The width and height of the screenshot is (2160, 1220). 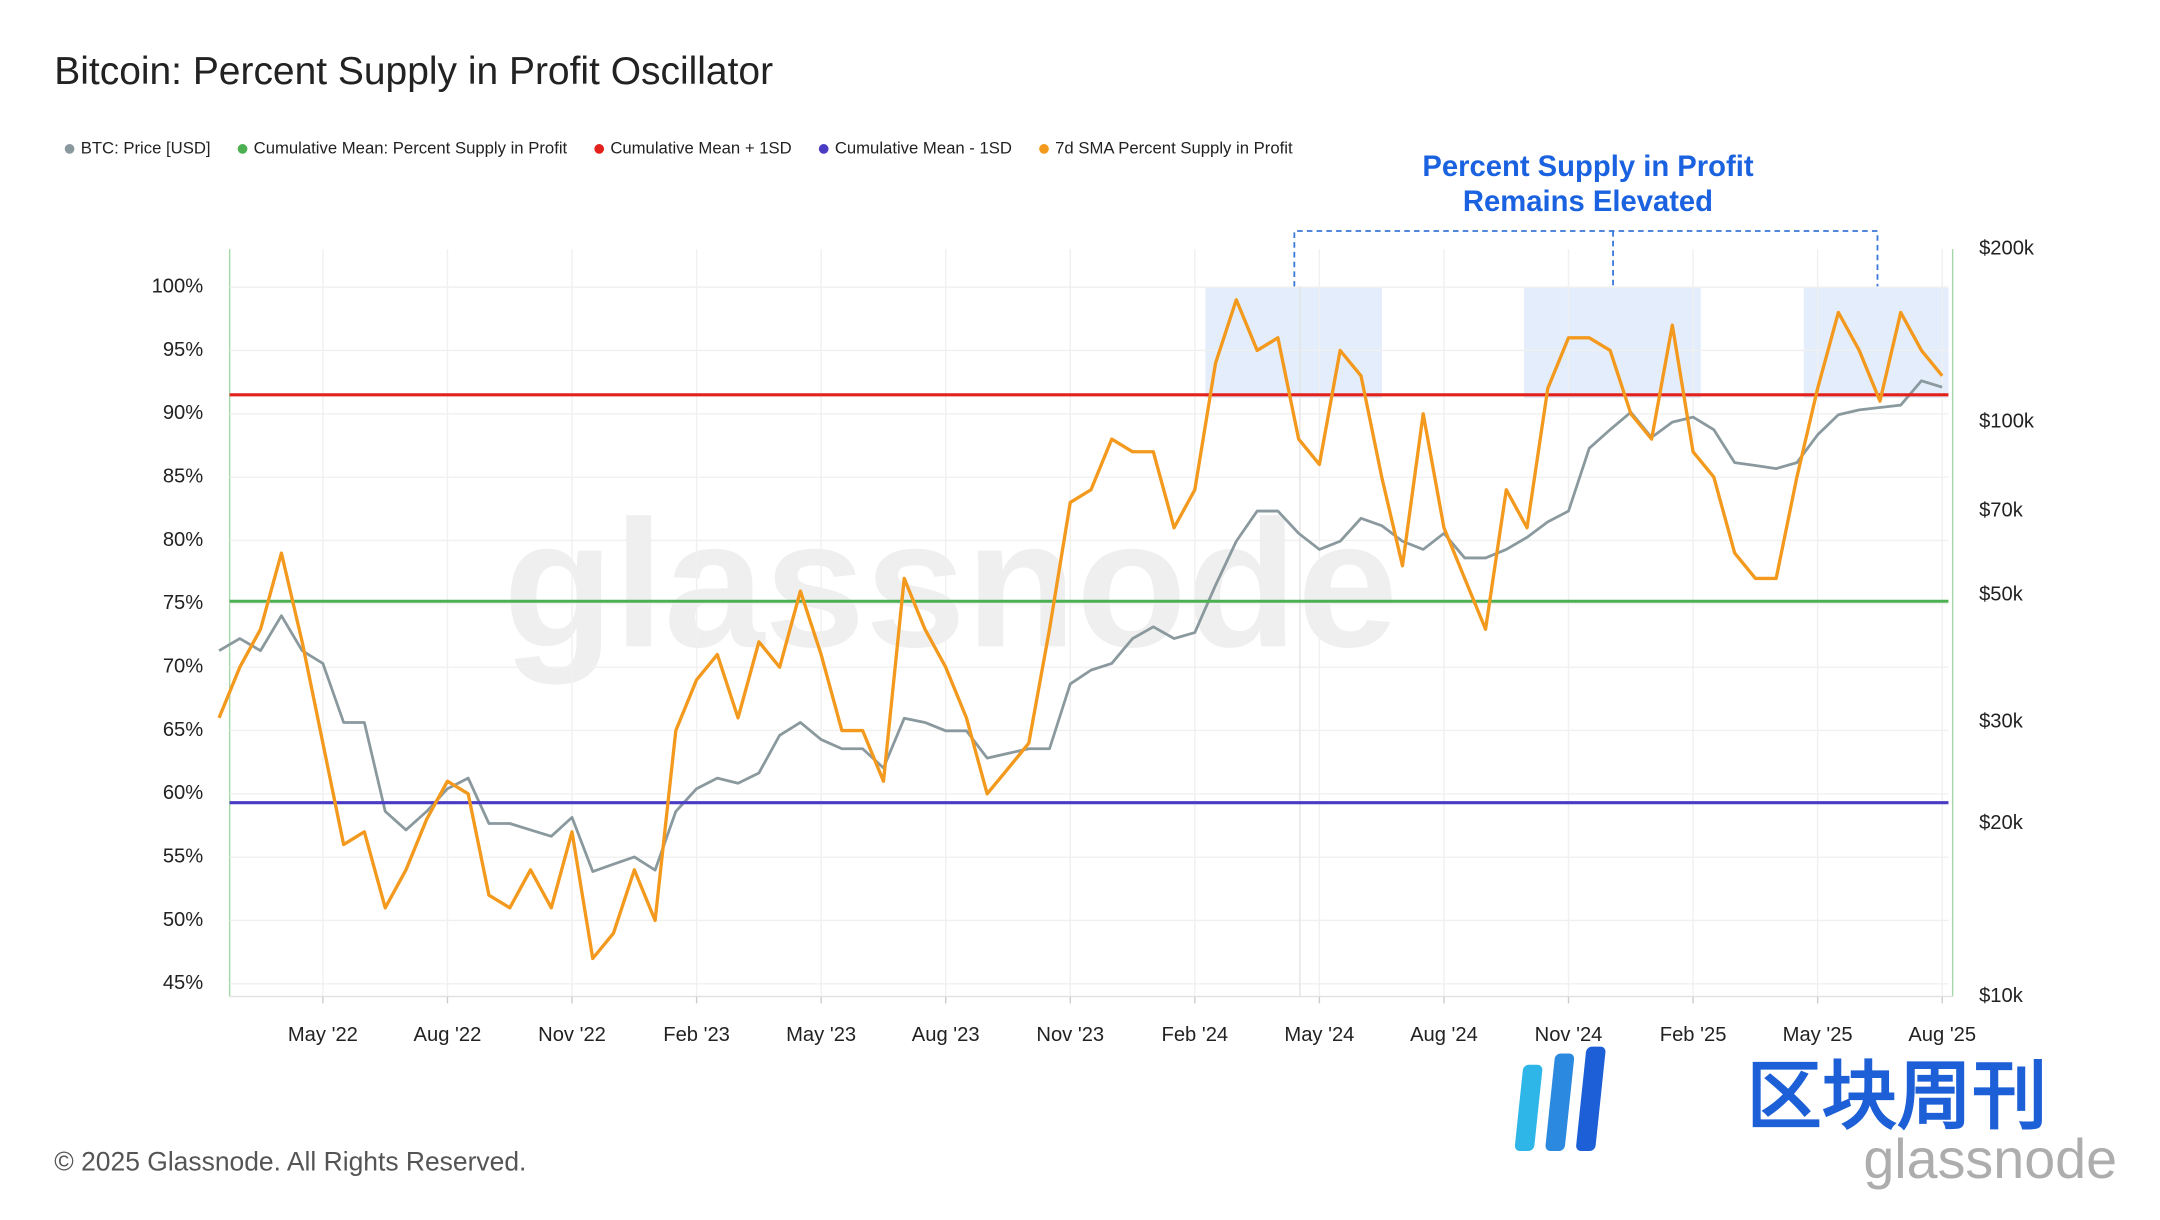 I want to click on y-tick-label: 50%, so click(x=183, y=920).